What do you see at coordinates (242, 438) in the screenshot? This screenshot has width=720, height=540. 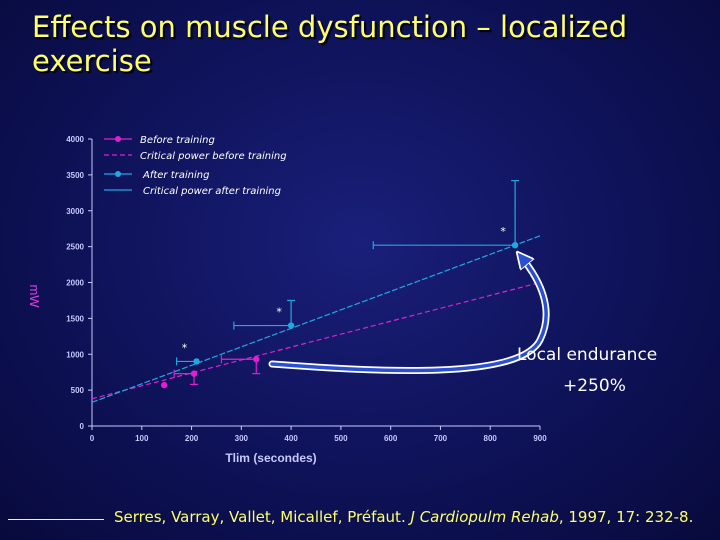 I see `x-tick-label: 300` at bounding box center [242, 438].